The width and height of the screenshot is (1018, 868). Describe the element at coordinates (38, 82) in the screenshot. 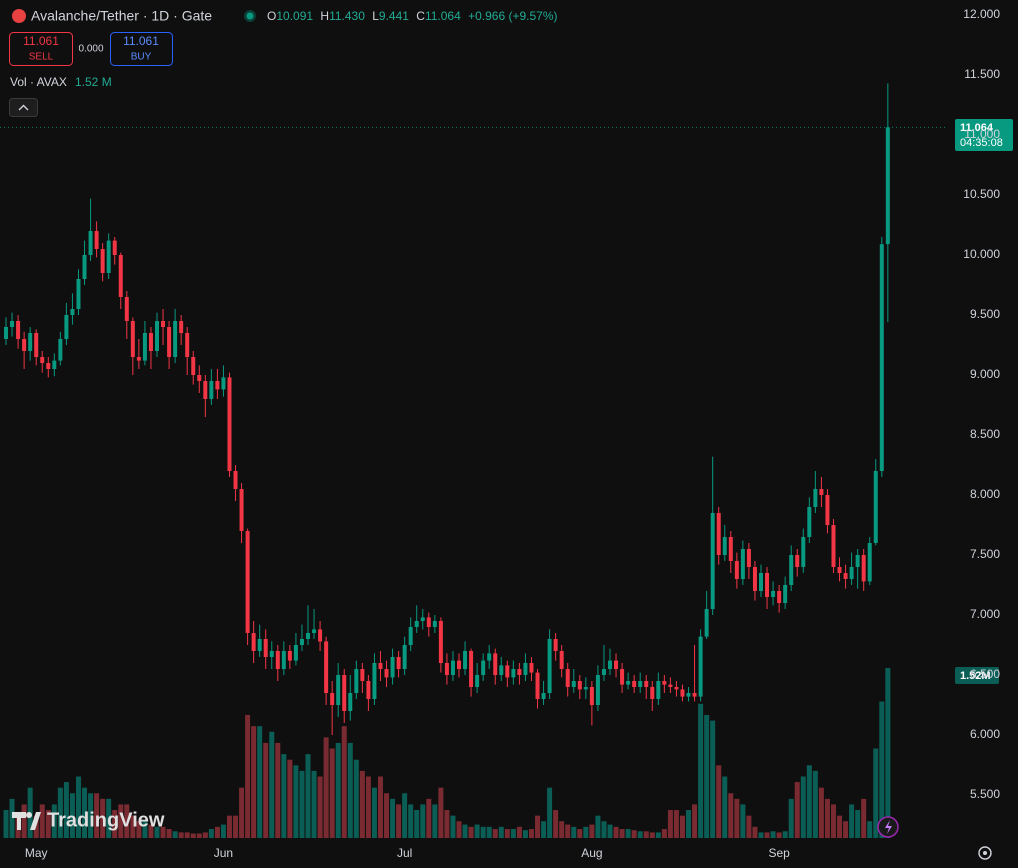

I see `volume-legend: Vol · AVAX` at that location.